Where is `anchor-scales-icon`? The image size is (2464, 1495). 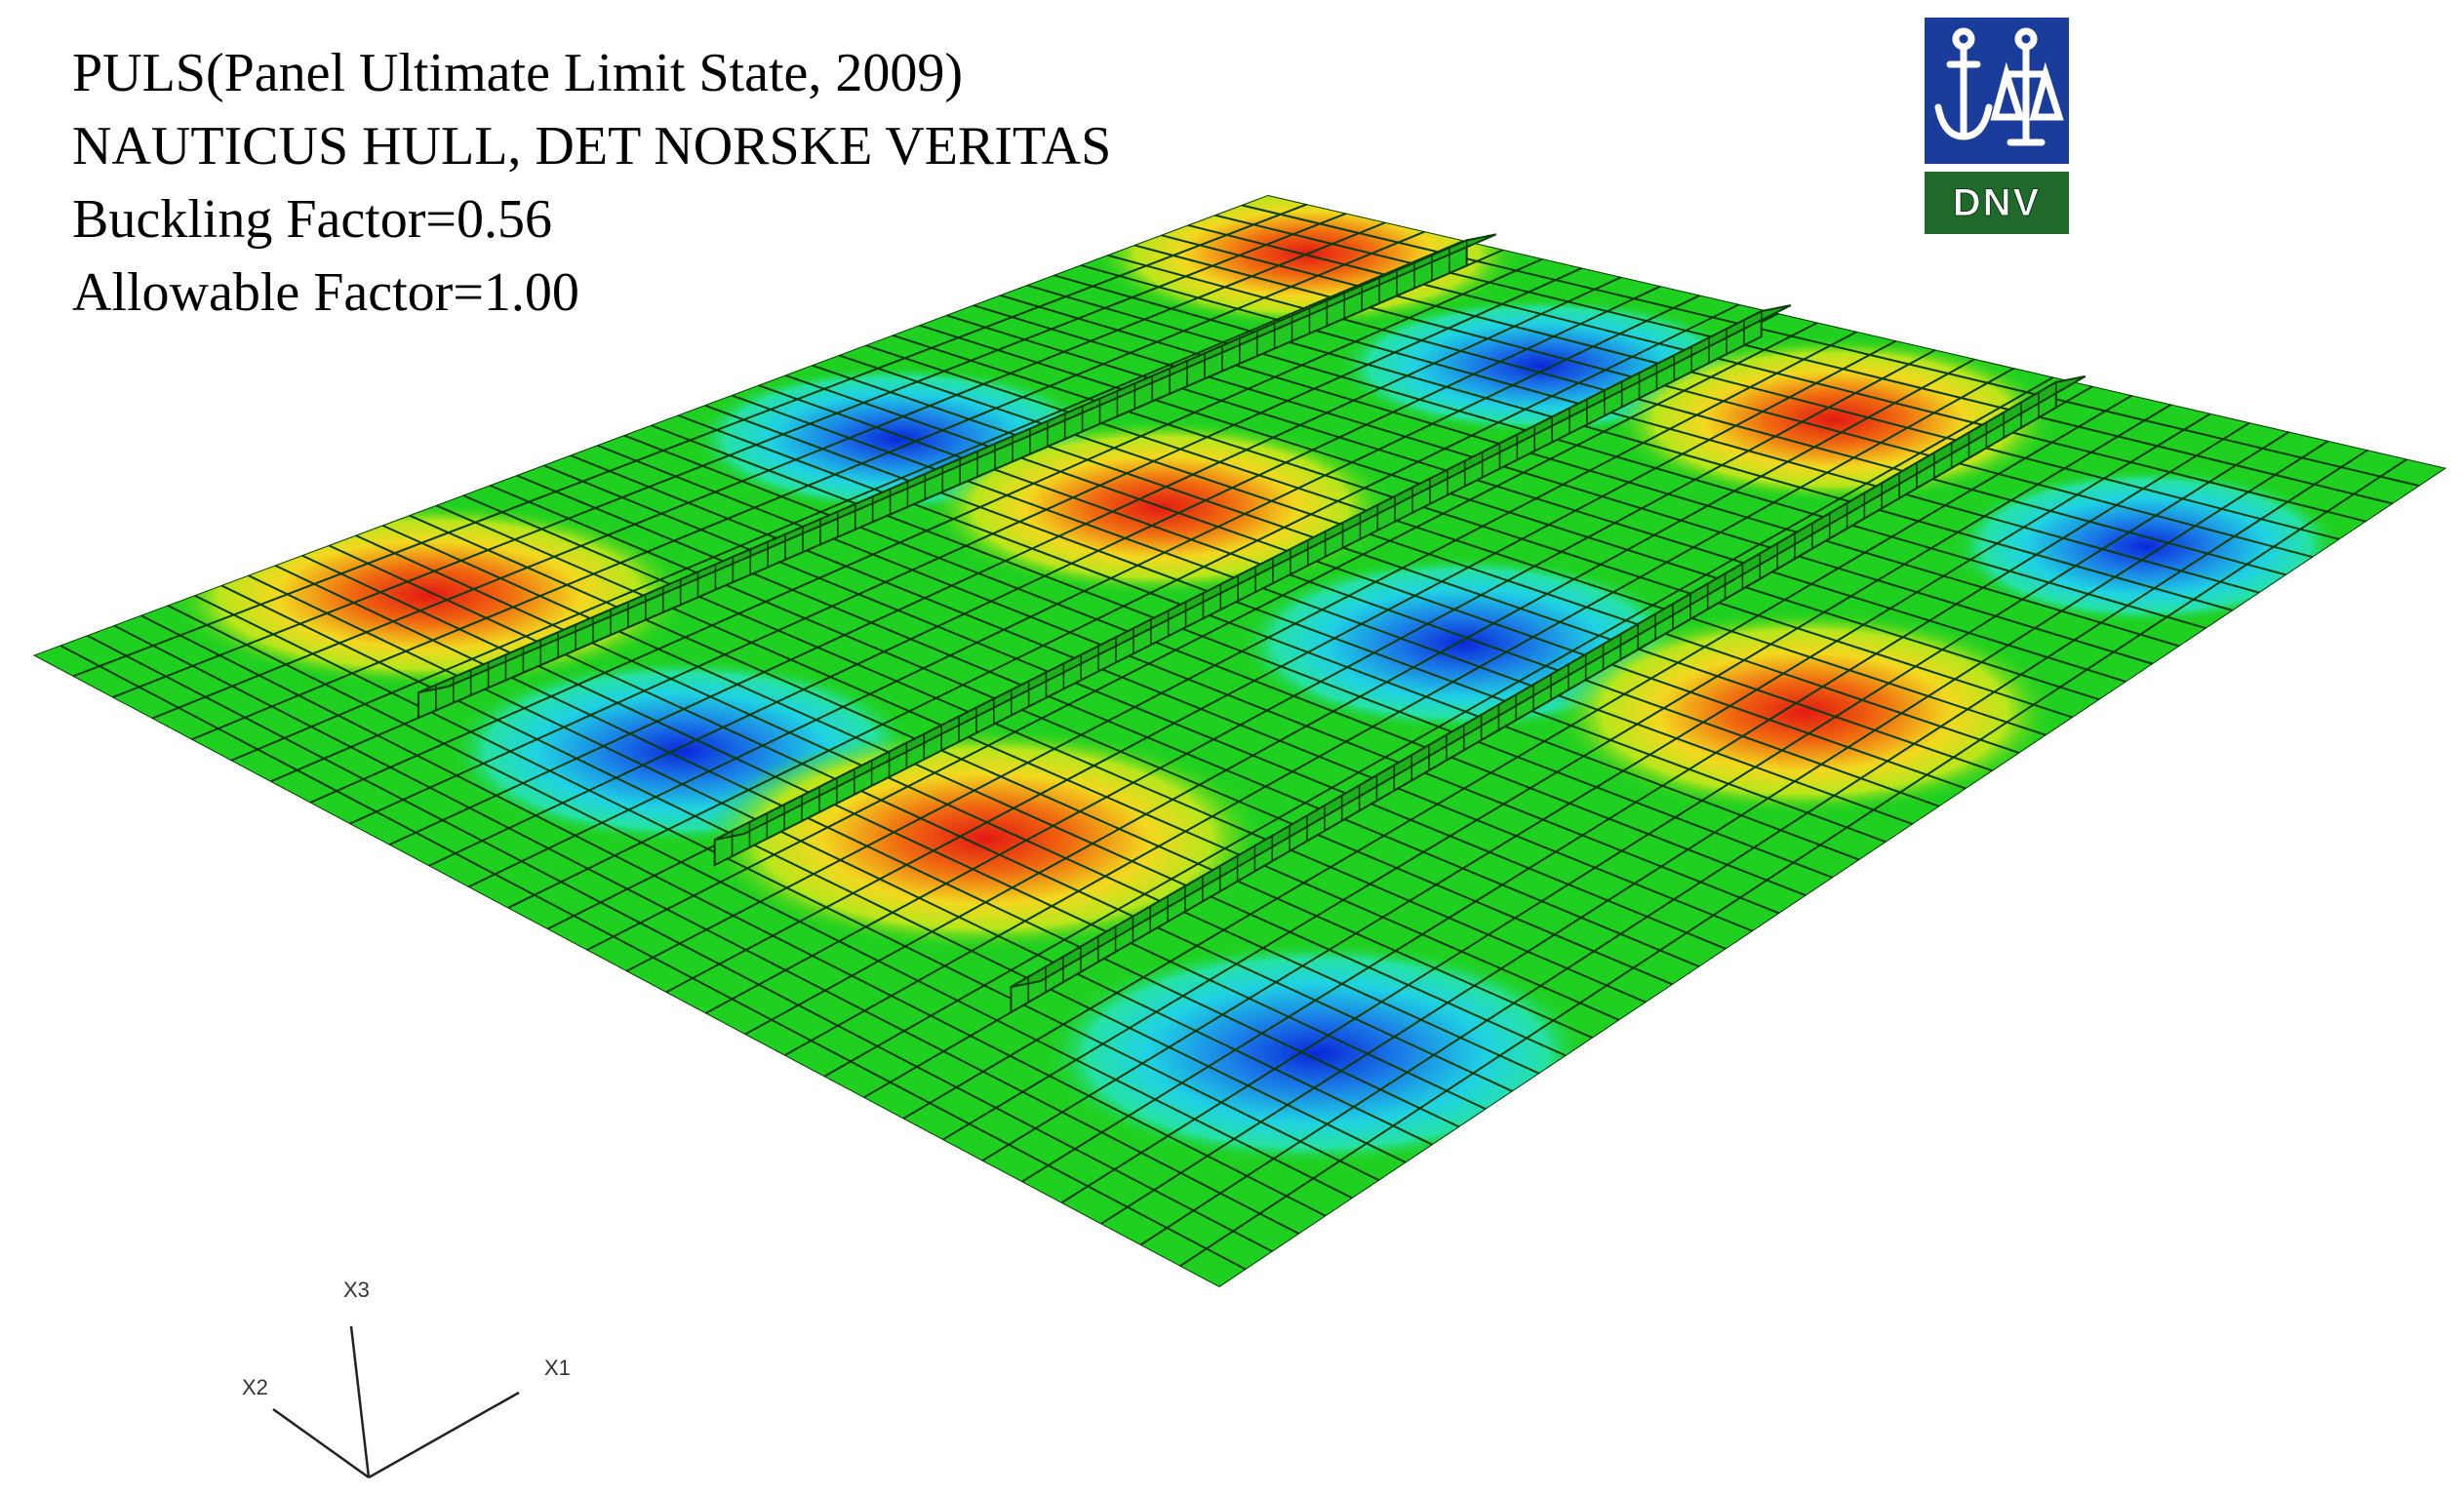
anchor-scales-icon is located at coordinates (1999, 86).